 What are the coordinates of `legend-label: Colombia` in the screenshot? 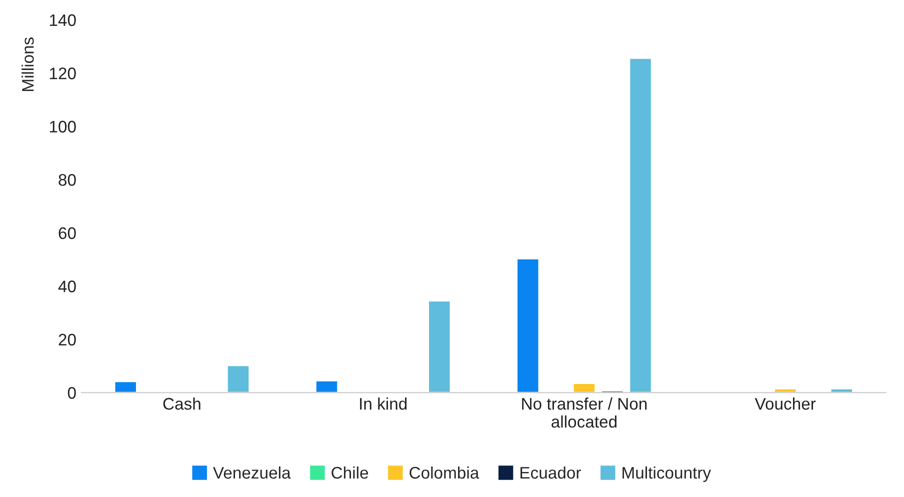 It's located at (445, 472).